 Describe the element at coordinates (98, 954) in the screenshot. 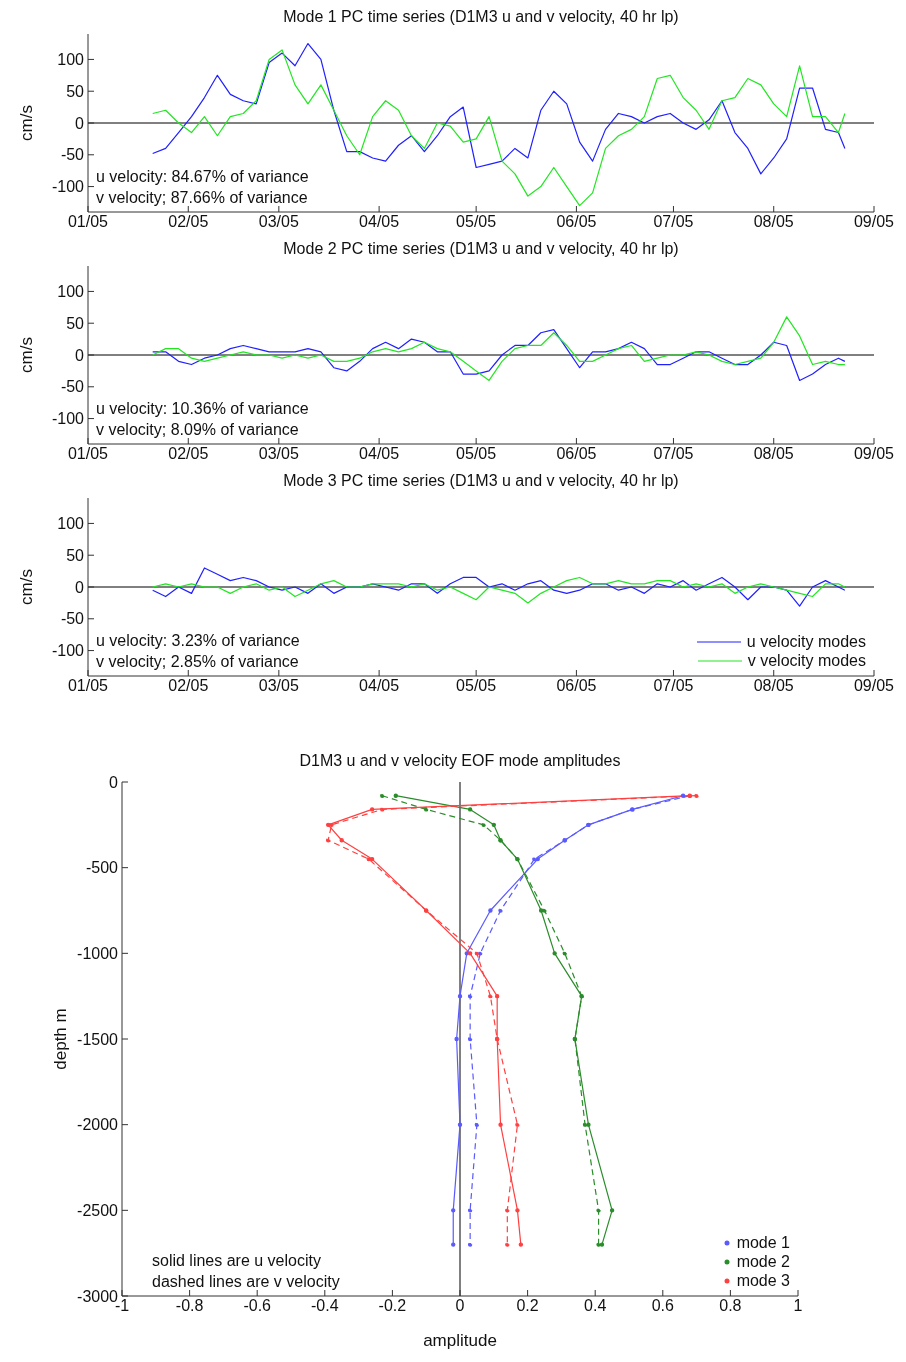

I see `y-tick-label: -1000` at that location.